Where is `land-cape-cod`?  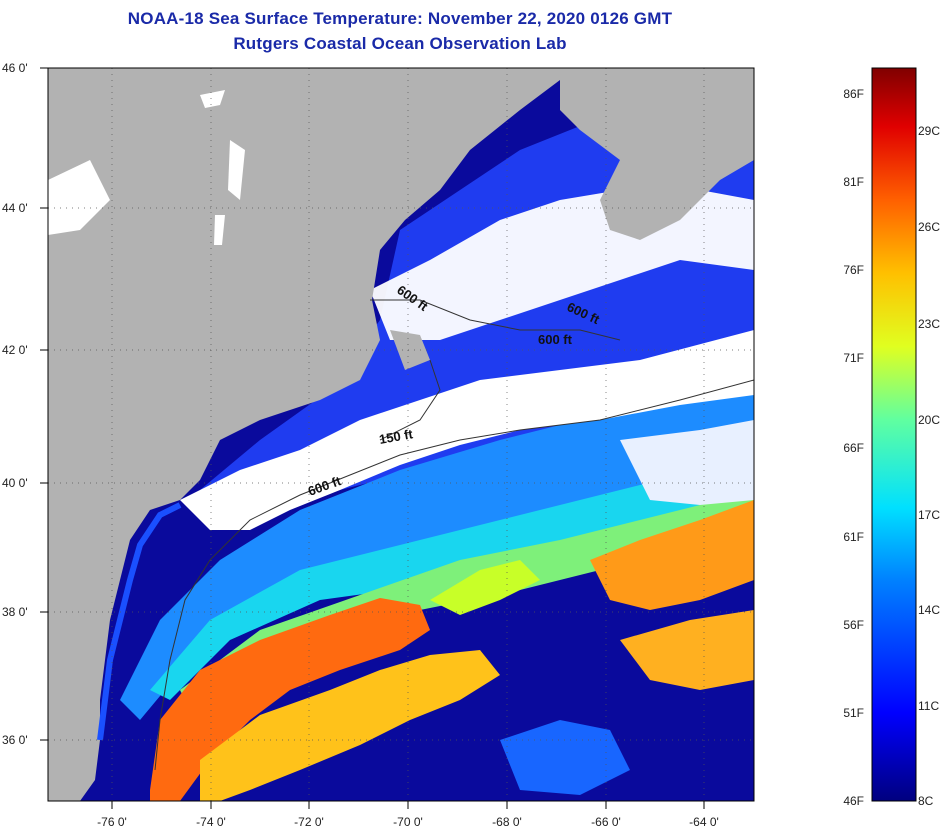 land-cape-cod is located at coordinates (410, 350).